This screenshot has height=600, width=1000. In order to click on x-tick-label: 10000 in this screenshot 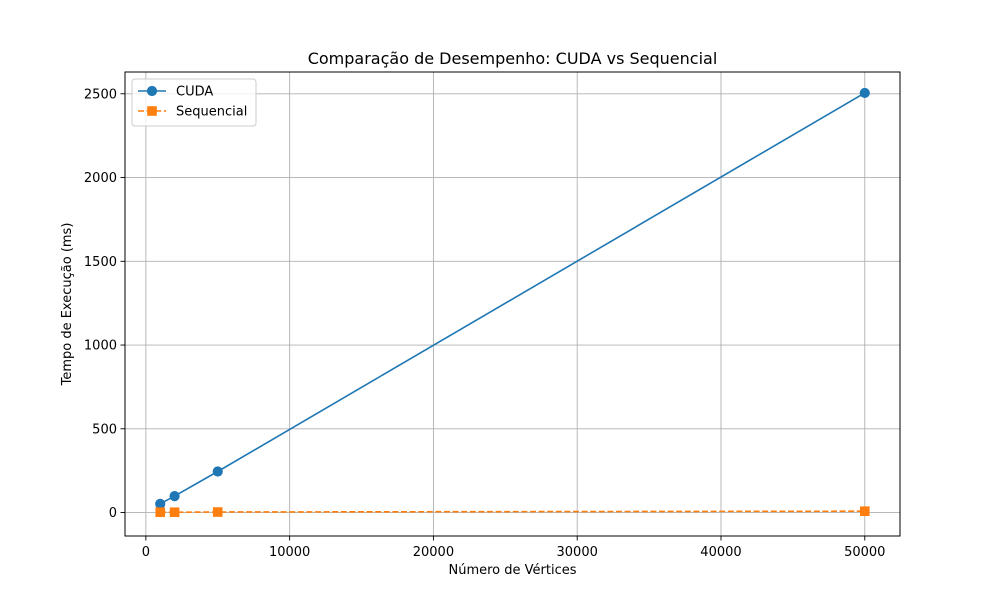, I will do `click(289, 552)`.